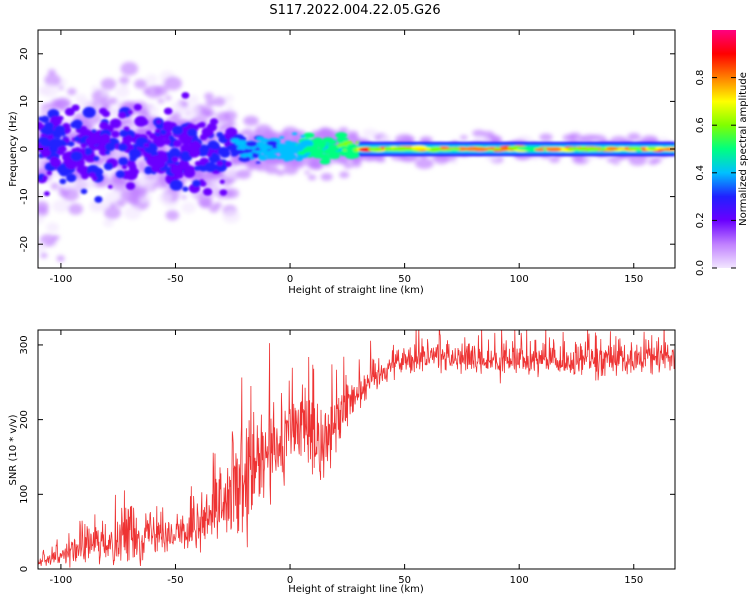  Describe the element at coordinates (24, 149) in the screenshot. I see `spectrogram-ytick-label: 0` at that location.